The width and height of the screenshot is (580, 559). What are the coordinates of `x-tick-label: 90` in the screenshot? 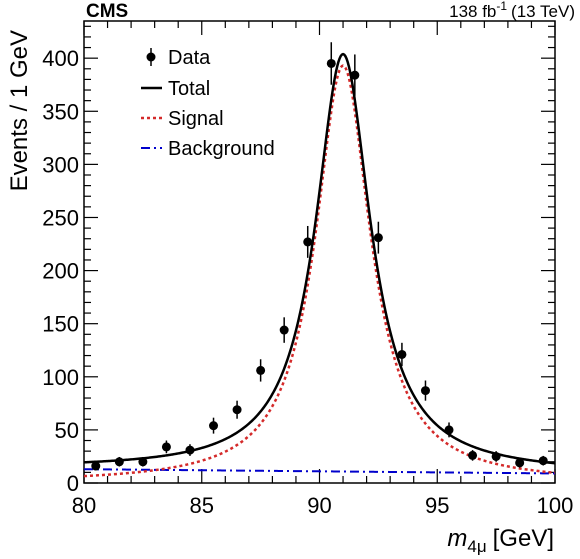 It's located at (319, 505).